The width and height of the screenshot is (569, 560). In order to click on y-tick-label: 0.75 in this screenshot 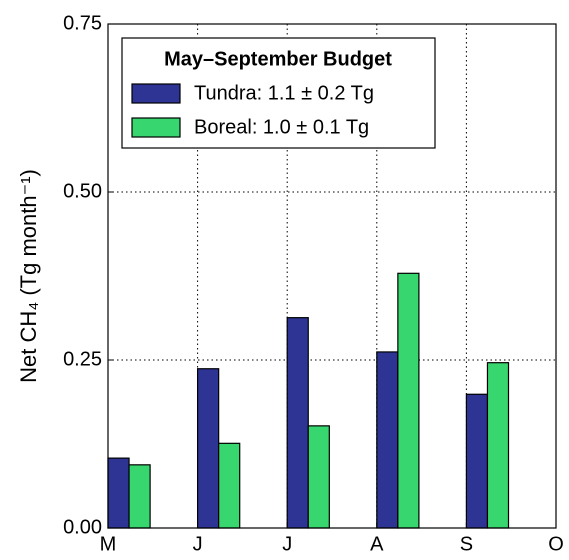, I will do `click(82, 23)`.